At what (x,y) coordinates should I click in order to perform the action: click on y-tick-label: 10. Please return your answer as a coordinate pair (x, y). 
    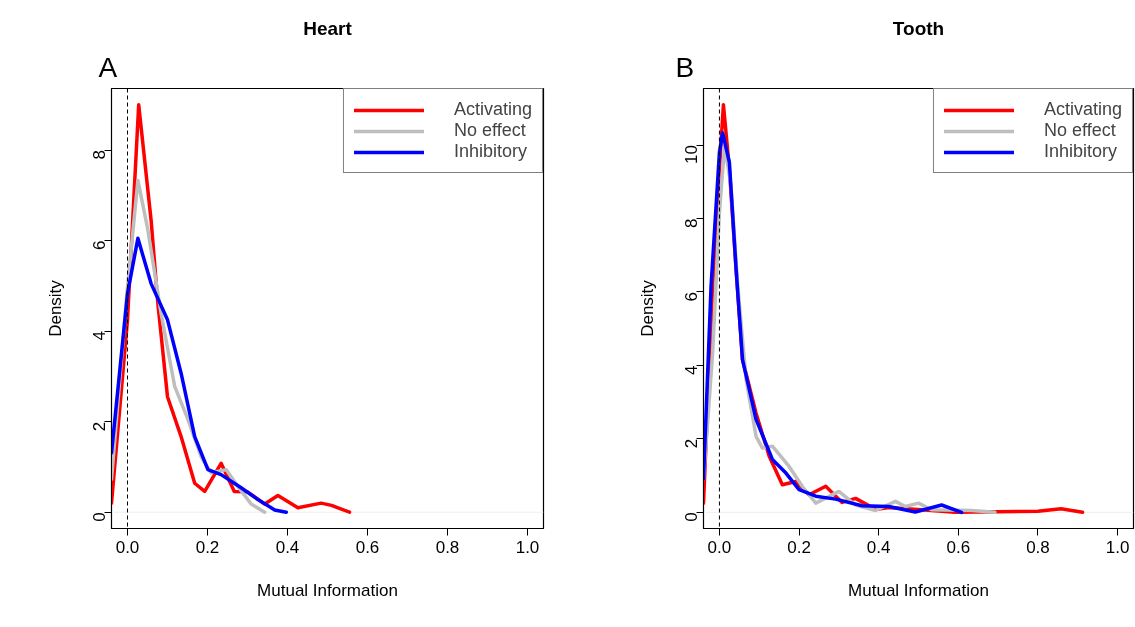
    Looking at the image, I should click on (692, 154).